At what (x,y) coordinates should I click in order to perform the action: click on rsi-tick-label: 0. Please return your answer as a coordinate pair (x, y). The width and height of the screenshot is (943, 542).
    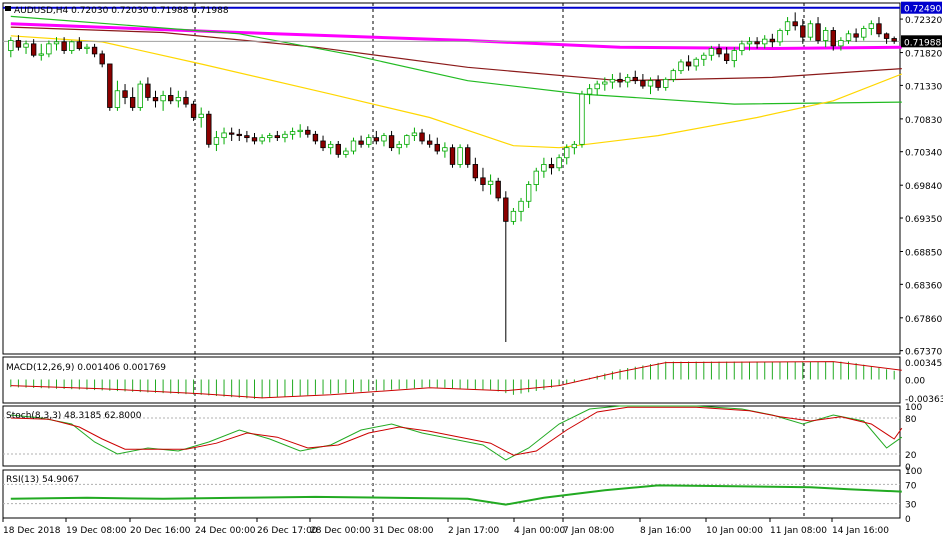
    Looking at the image, I should click on (908, 520).